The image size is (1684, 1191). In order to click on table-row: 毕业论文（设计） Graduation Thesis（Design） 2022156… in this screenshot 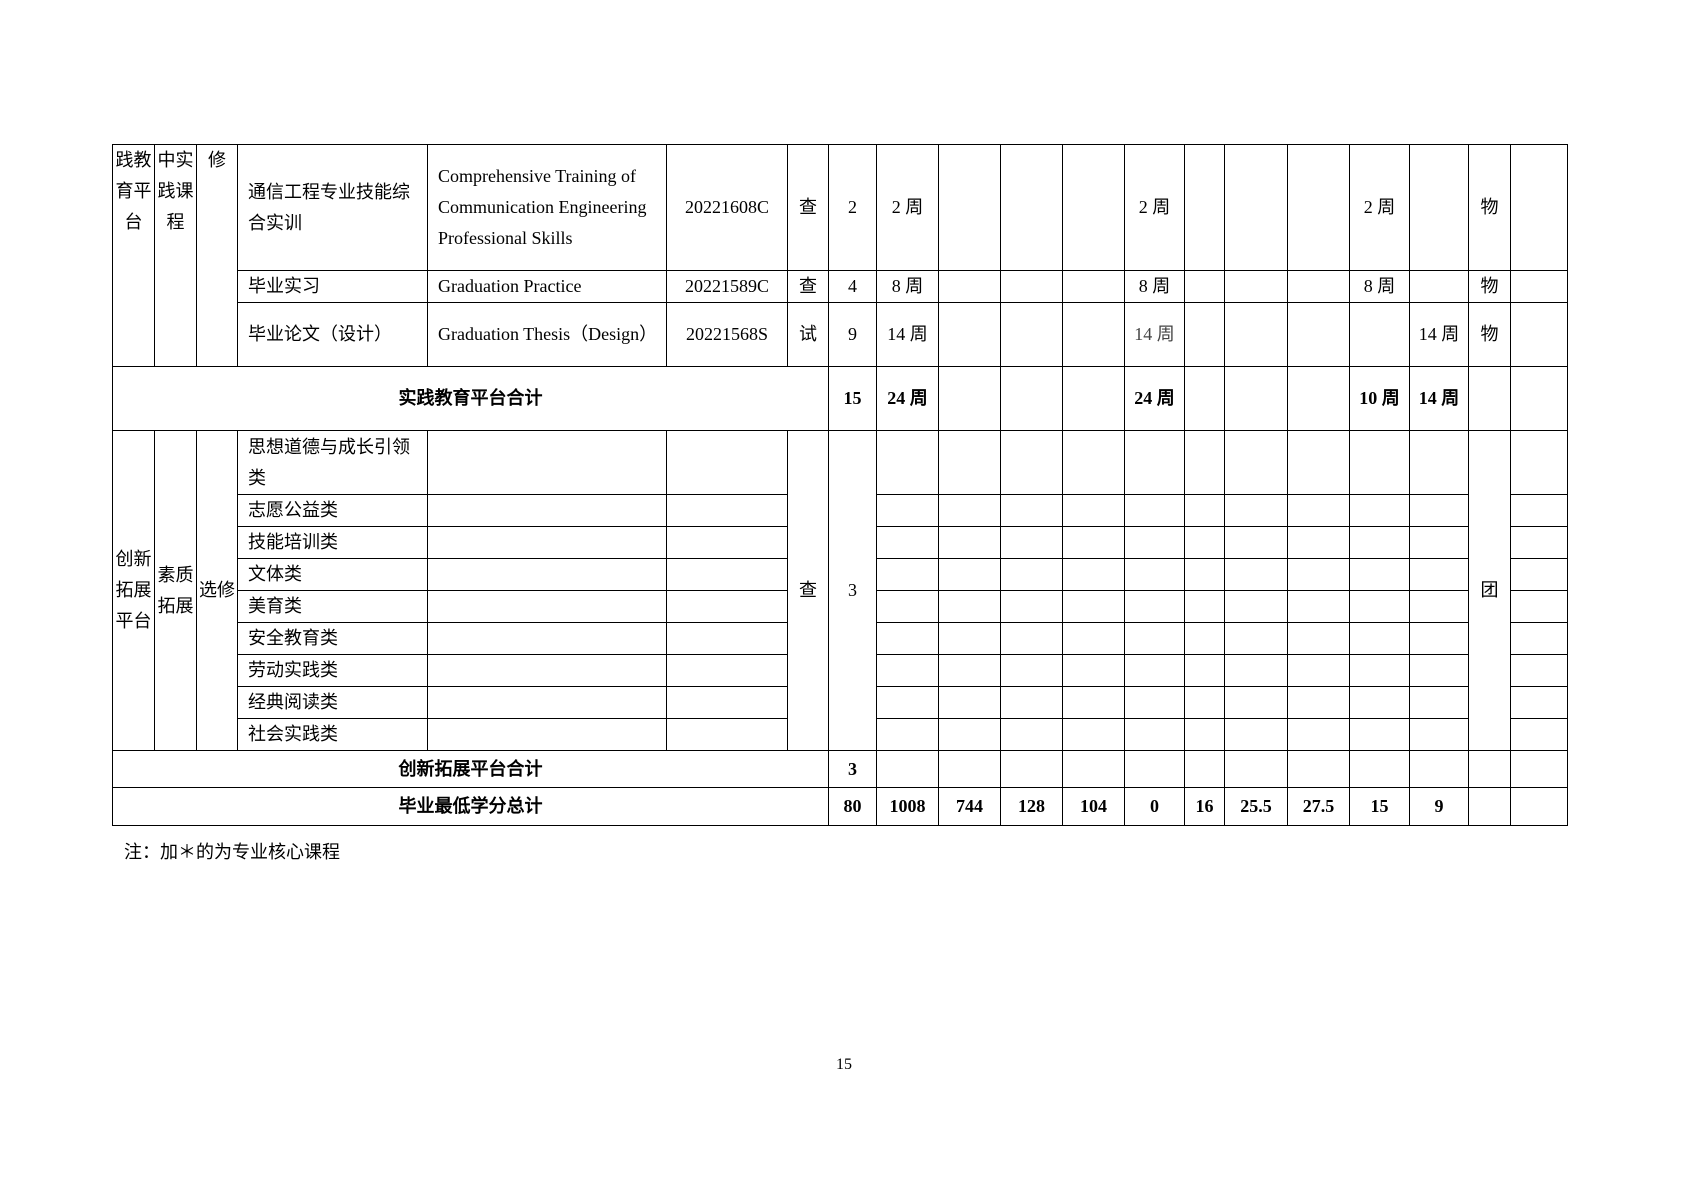, I will do `click(840, 334)`.